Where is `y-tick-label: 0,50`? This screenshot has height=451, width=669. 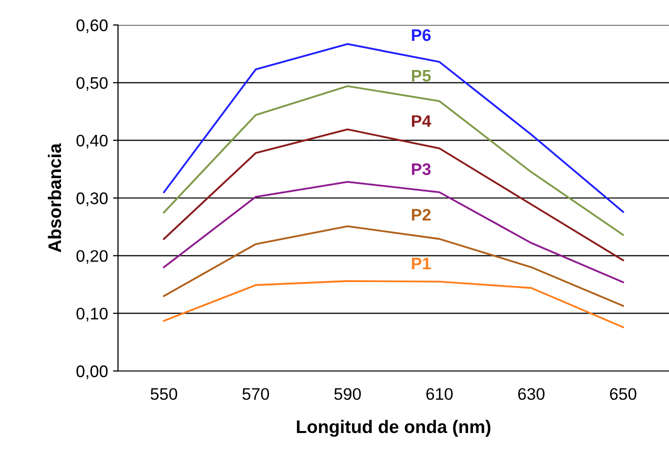 y-tick-label: 0,50 is located at coordinates (92, 84).